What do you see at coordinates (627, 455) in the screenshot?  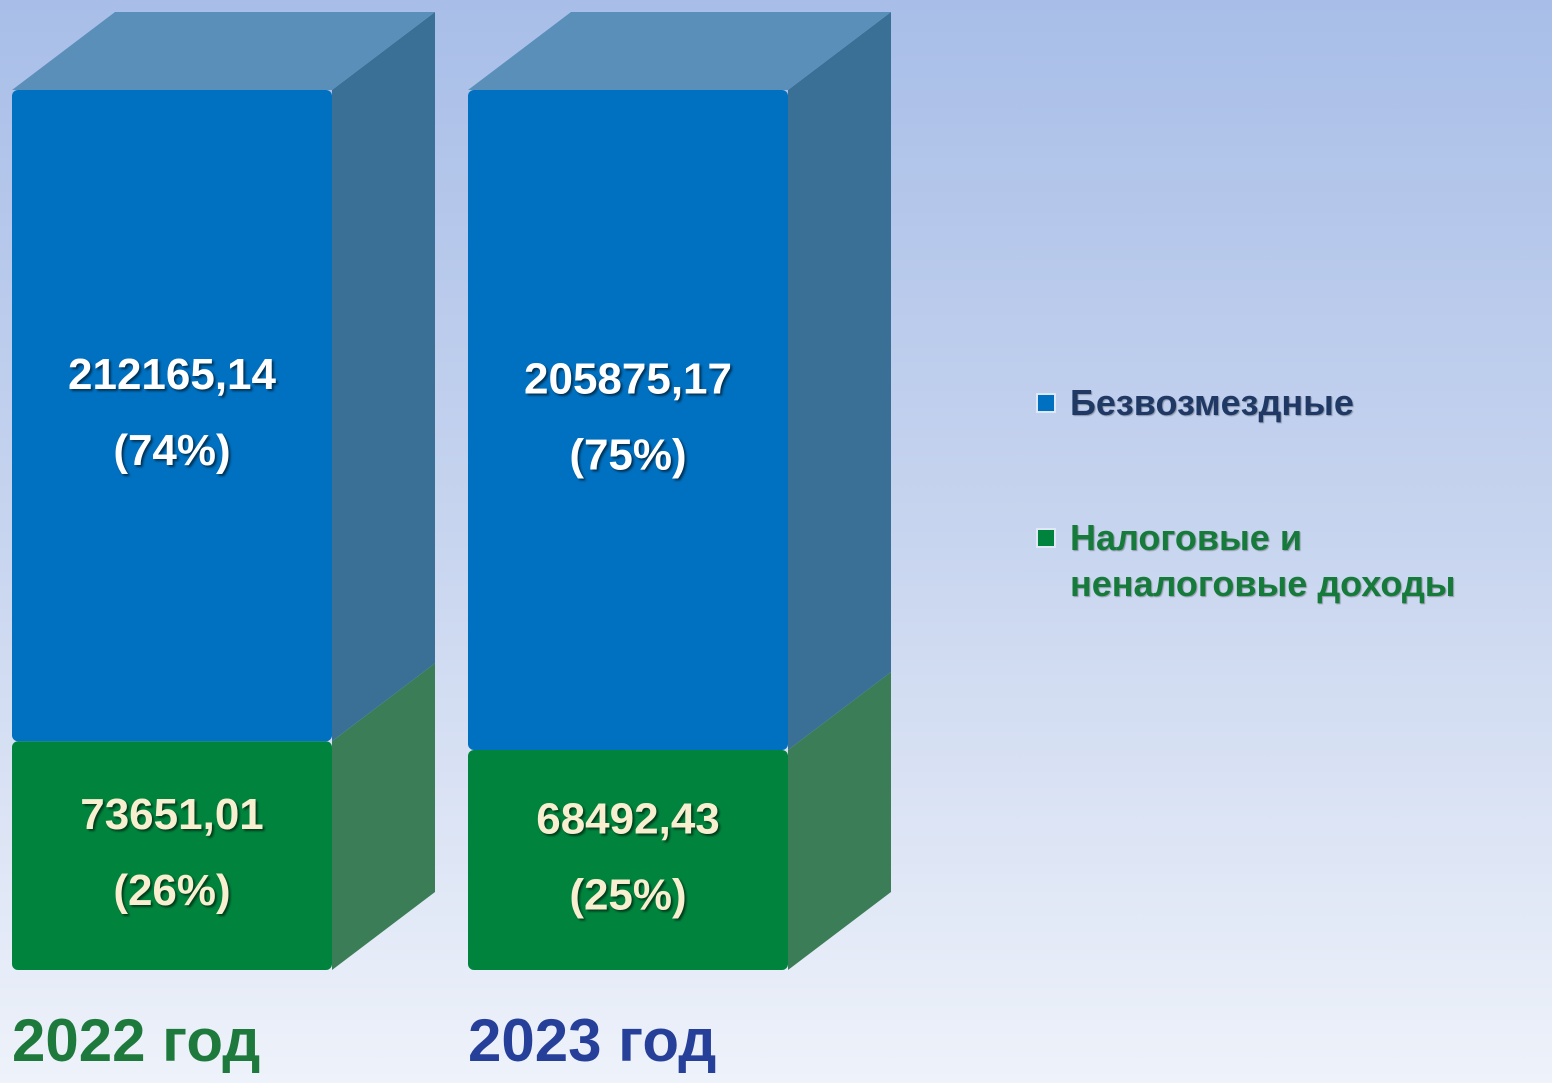 I see `percent-label: (75%)` at bounding box center [627, 455].